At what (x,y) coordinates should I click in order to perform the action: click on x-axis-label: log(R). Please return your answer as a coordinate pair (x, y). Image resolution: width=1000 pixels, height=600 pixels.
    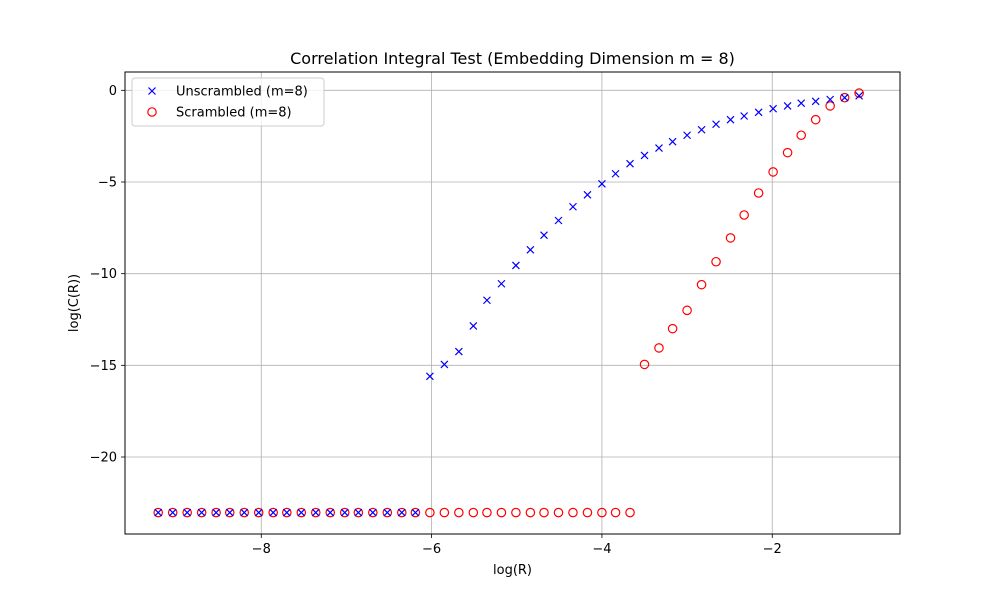
    Looking at the image, I should click on (512, 570).